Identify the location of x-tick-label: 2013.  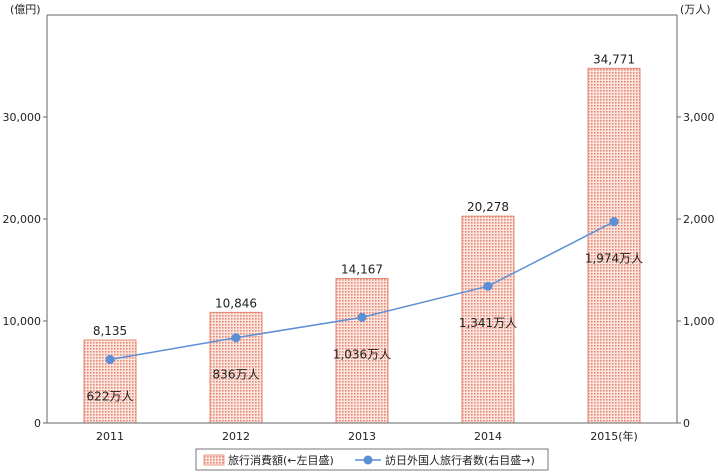
(362, 436).